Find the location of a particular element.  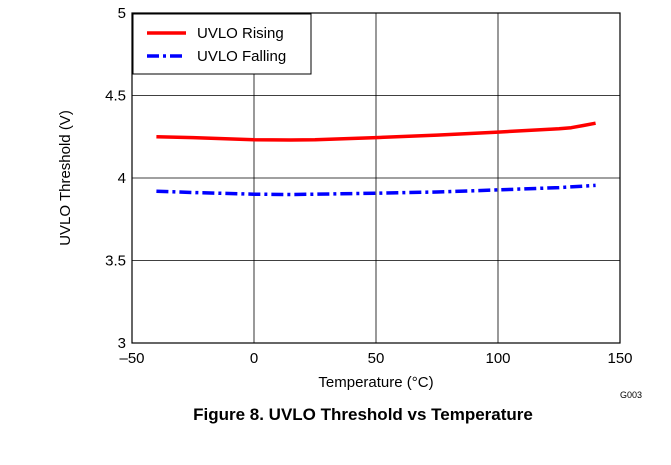

x-tick-labels: –50 0 50 100 150 is located at coordinates (375, 358).